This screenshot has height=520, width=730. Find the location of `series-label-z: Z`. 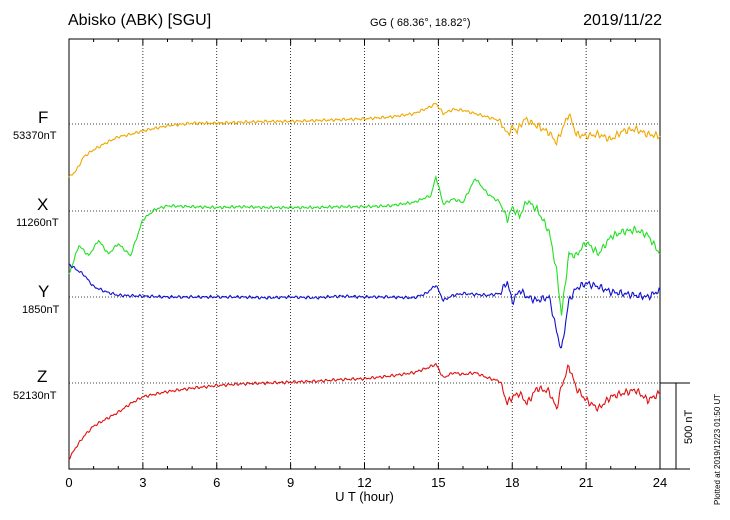

series-label-z: Z is located at coordinates (42, 376).